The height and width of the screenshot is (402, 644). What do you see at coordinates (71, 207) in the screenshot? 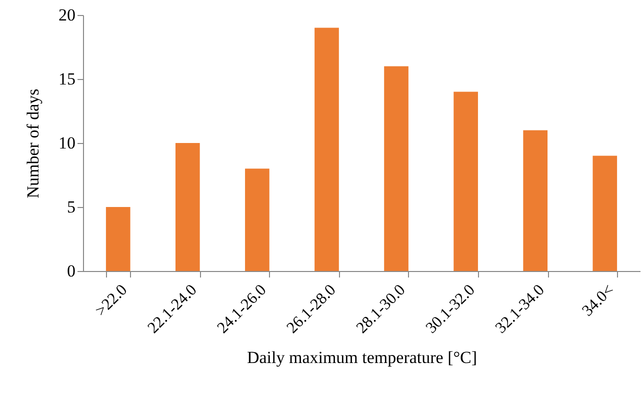
I see `y-tick-label: 5` at bounding box center [71, 207].